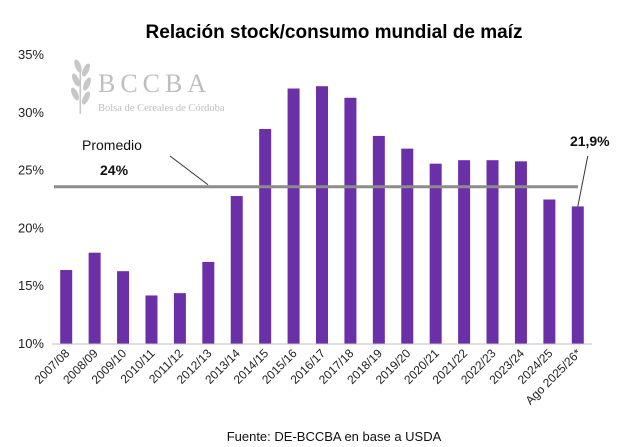  Describe the element at coordinates (114, 170) in the screenshot. I see `average-value-label: 24%` at that location.